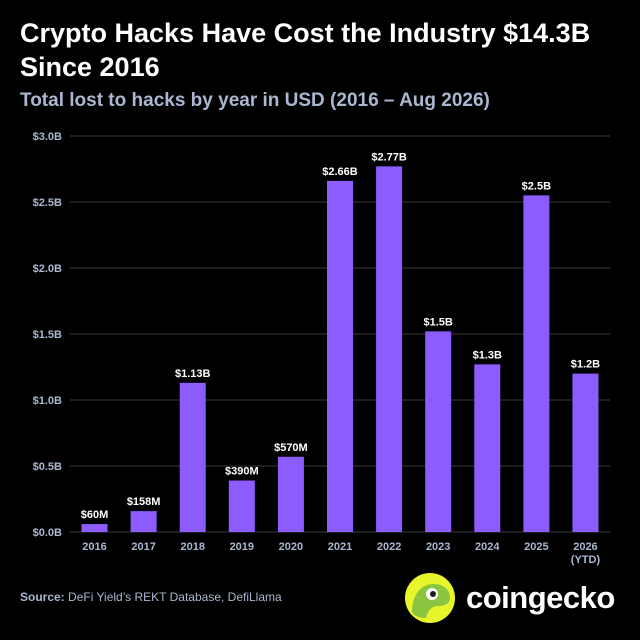  Describe the element at coordinates (389, 547) in the screenshot. I see `x-tick-label: 2022` at that location.